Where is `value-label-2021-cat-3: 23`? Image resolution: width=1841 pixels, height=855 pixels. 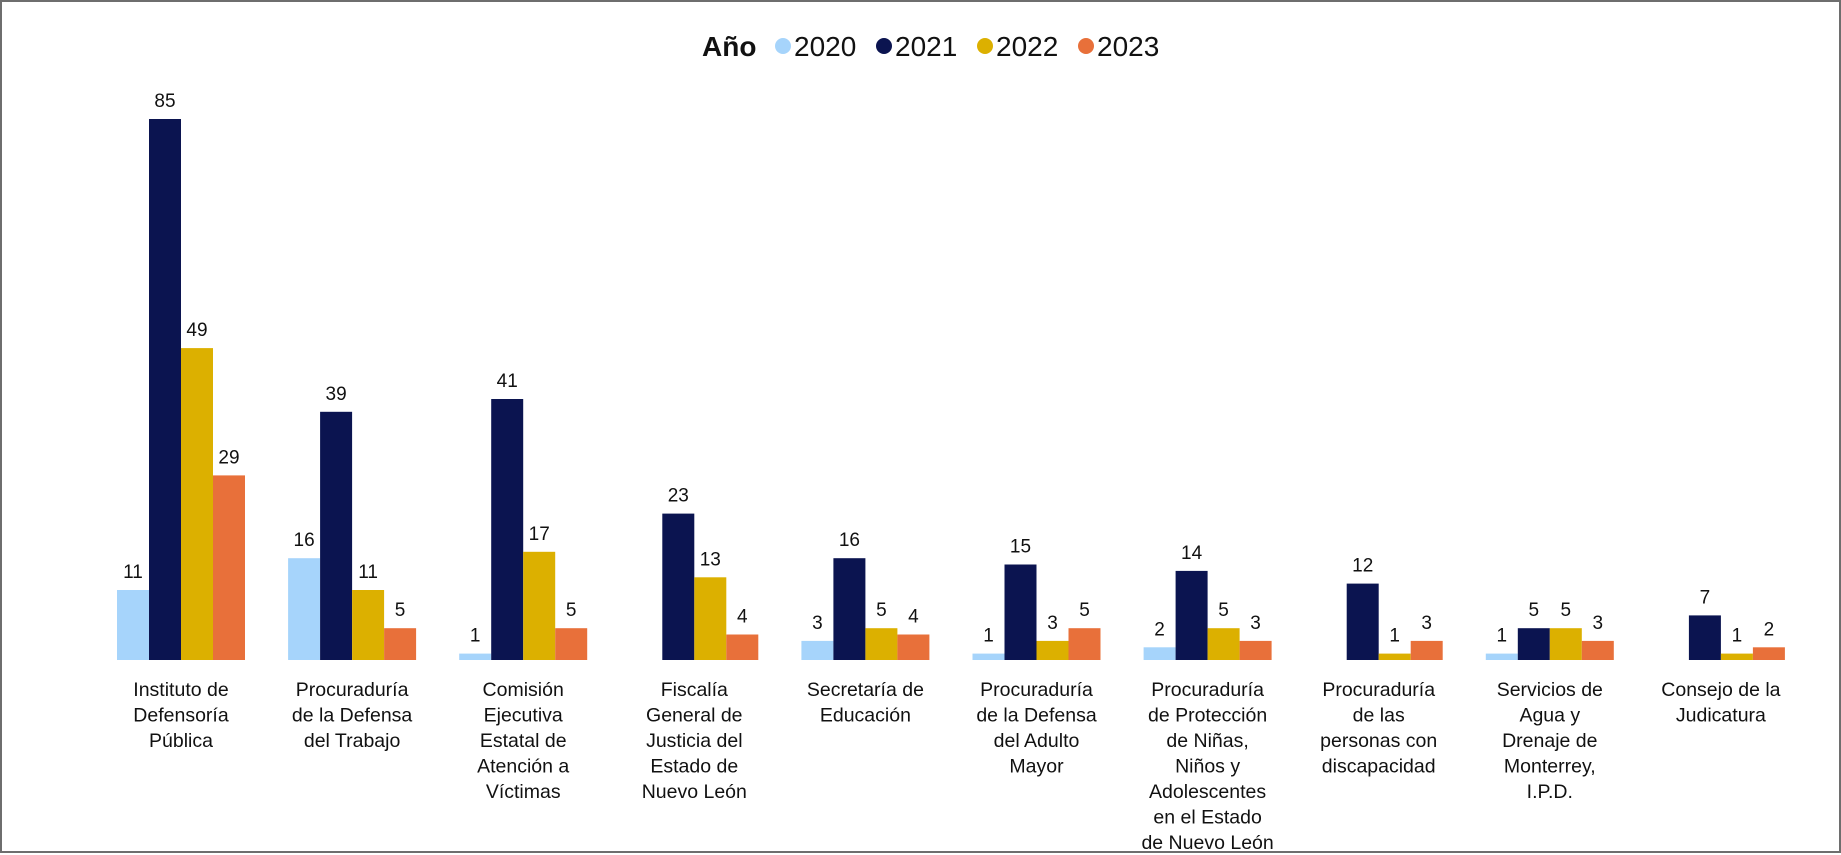 value-label-2021-cat-3: 23 is located at coordinates (678, 496).